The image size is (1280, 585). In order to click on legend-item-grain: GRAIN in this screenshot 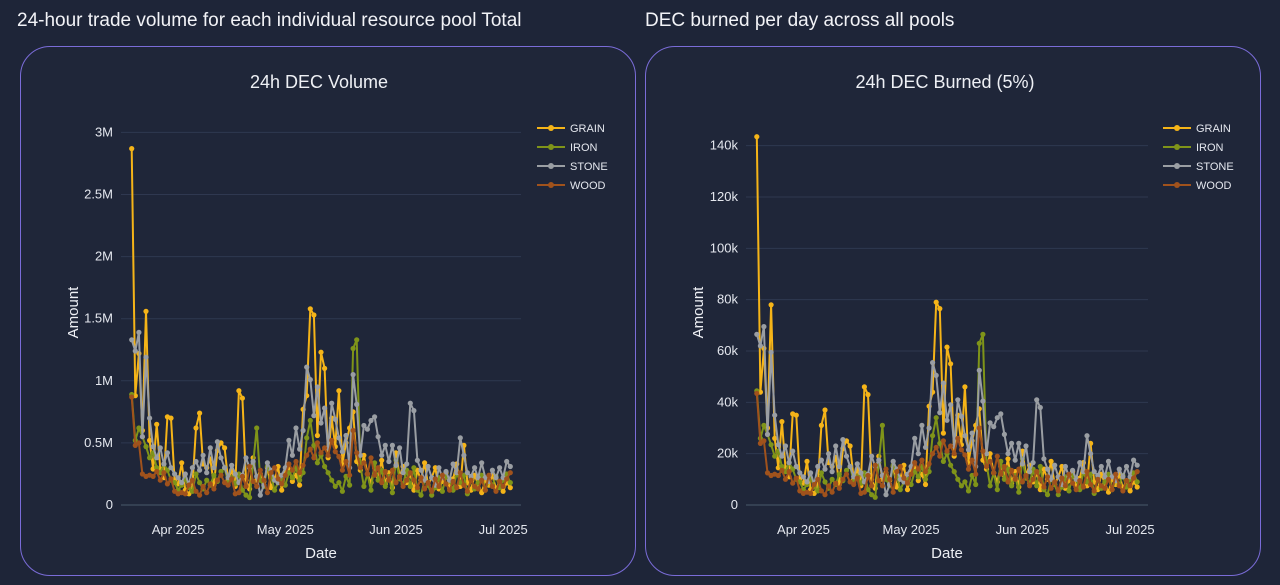, I will do `click(1197, 129)`.